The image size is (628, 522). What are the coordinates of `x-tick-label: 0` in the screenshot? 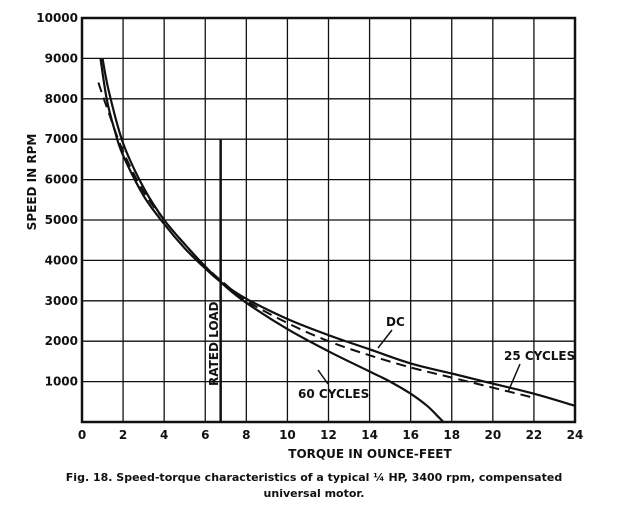 It's located at (82, 435).